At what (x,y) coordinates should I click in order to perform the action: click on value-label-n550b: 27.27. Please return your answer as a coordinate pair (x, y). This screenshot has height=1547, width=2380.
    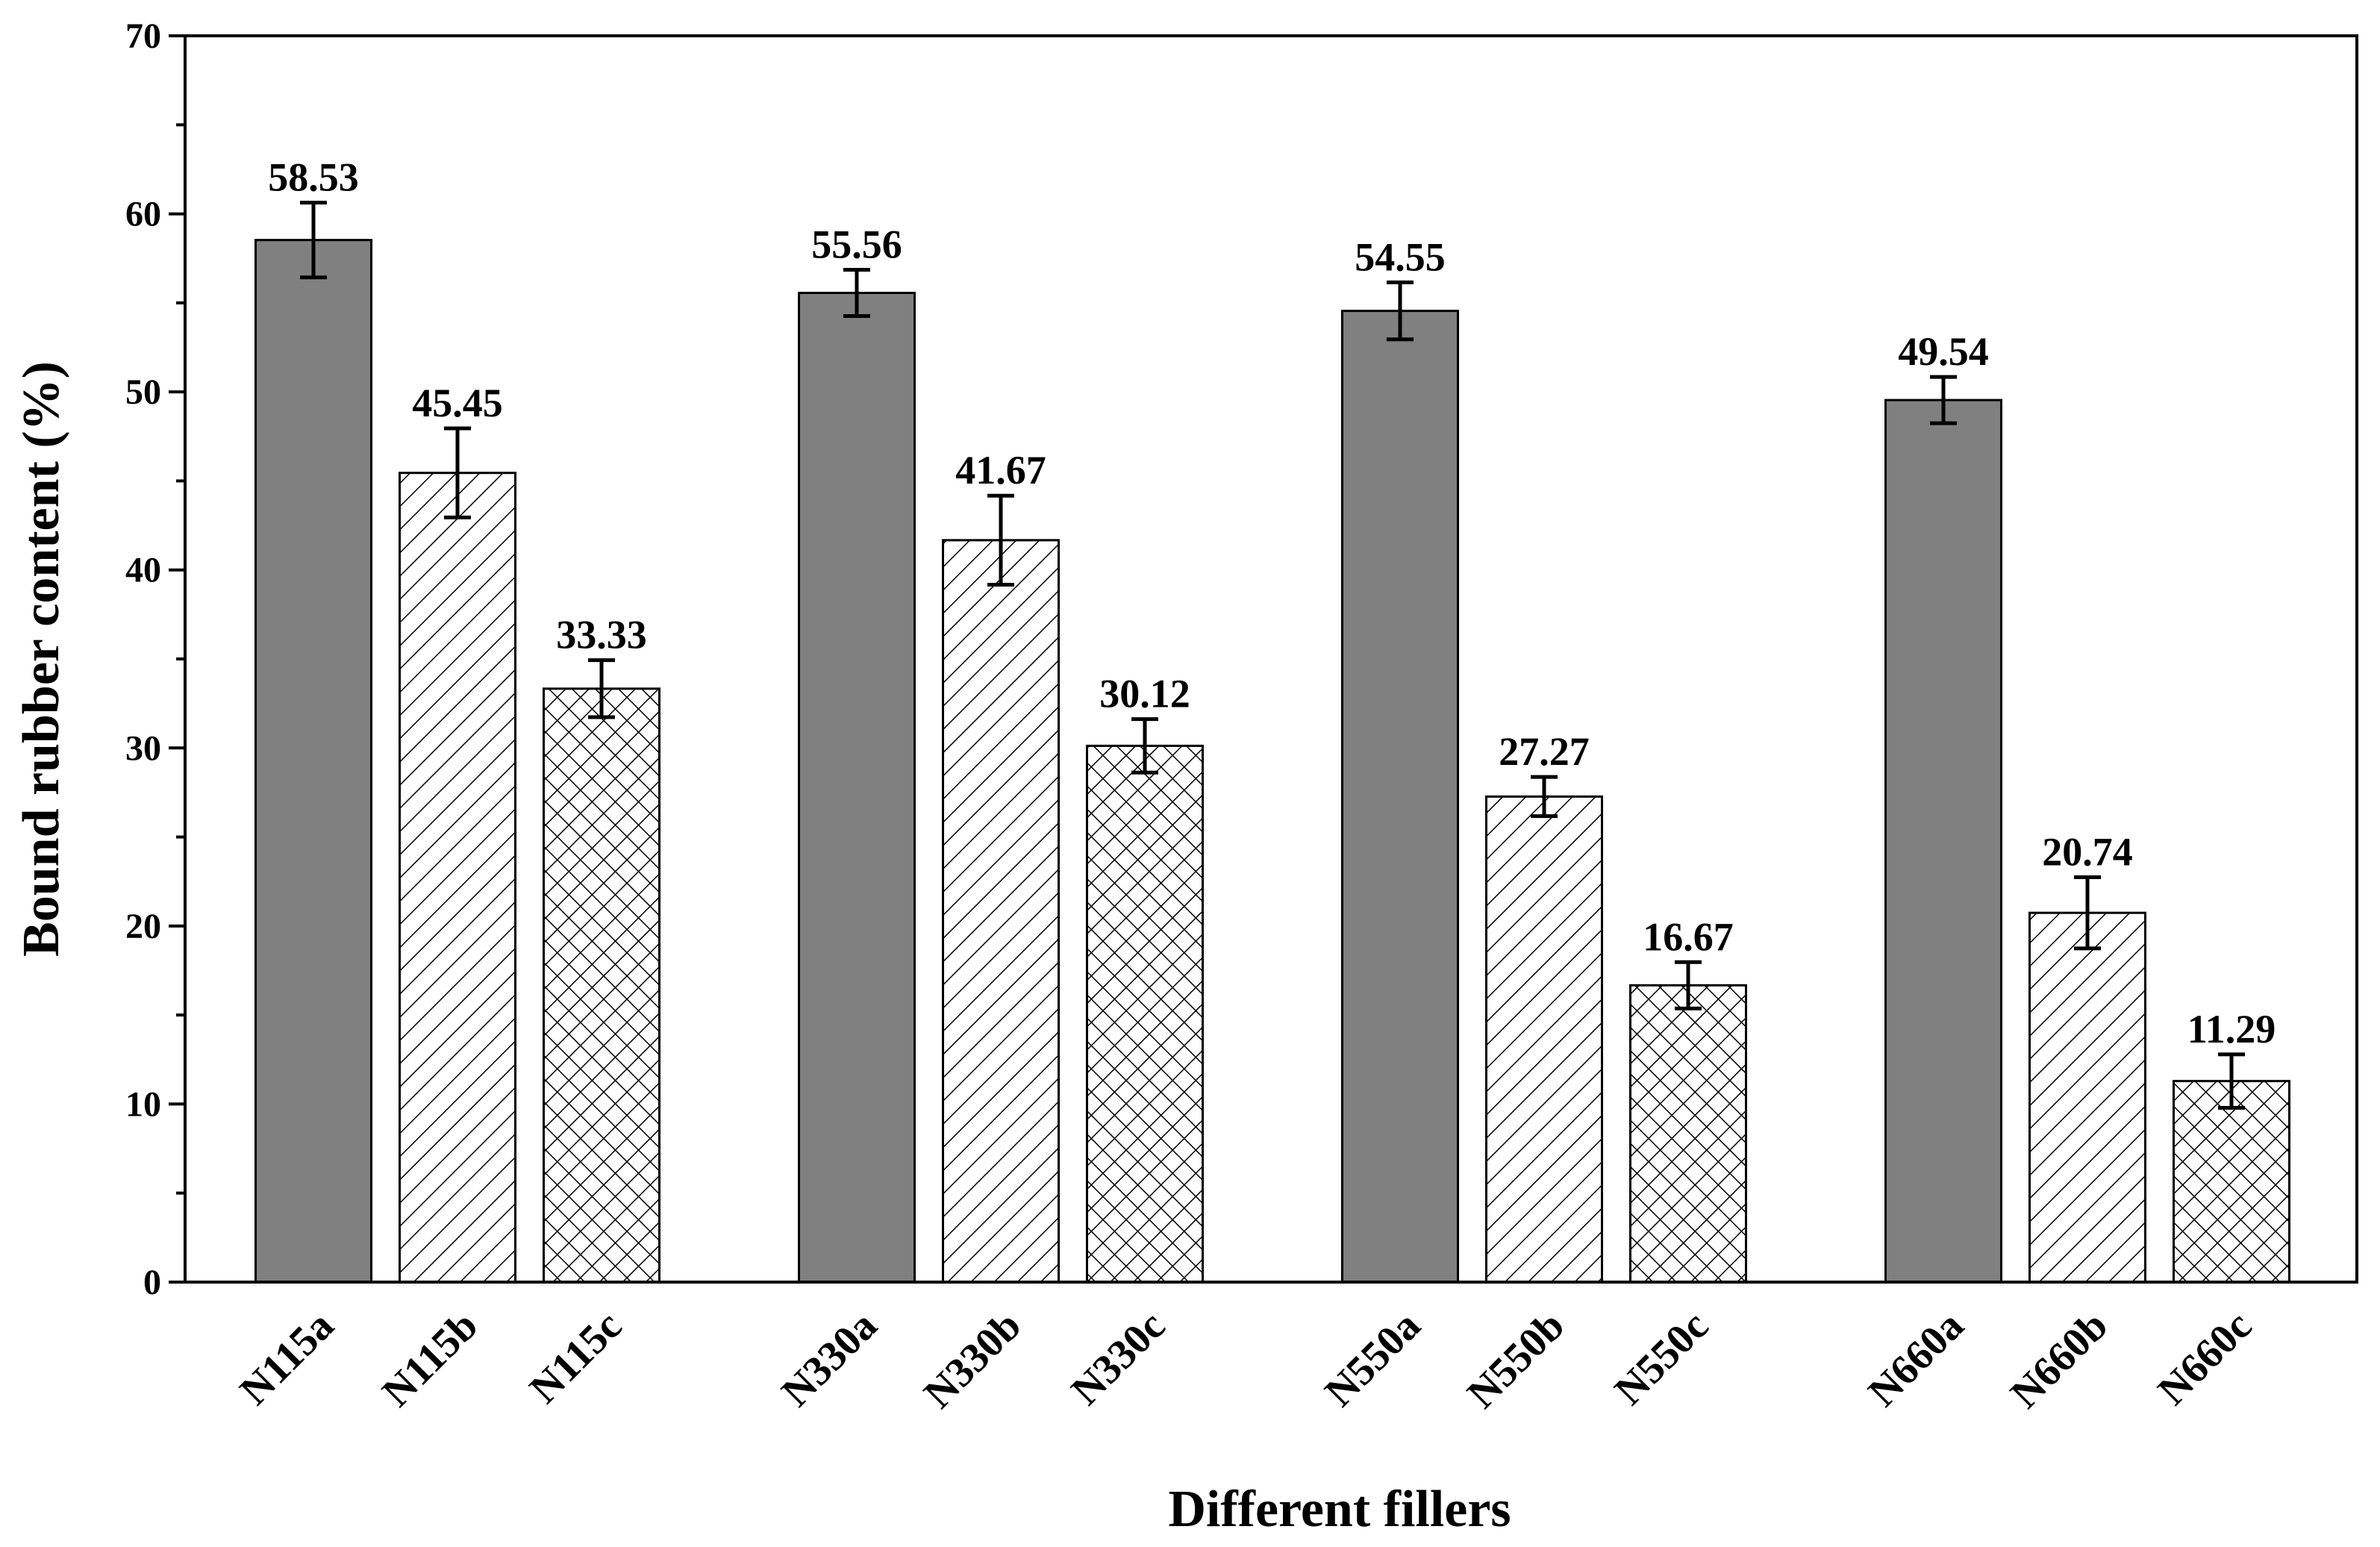
    Looking at the image, I should click on (1544, 751).